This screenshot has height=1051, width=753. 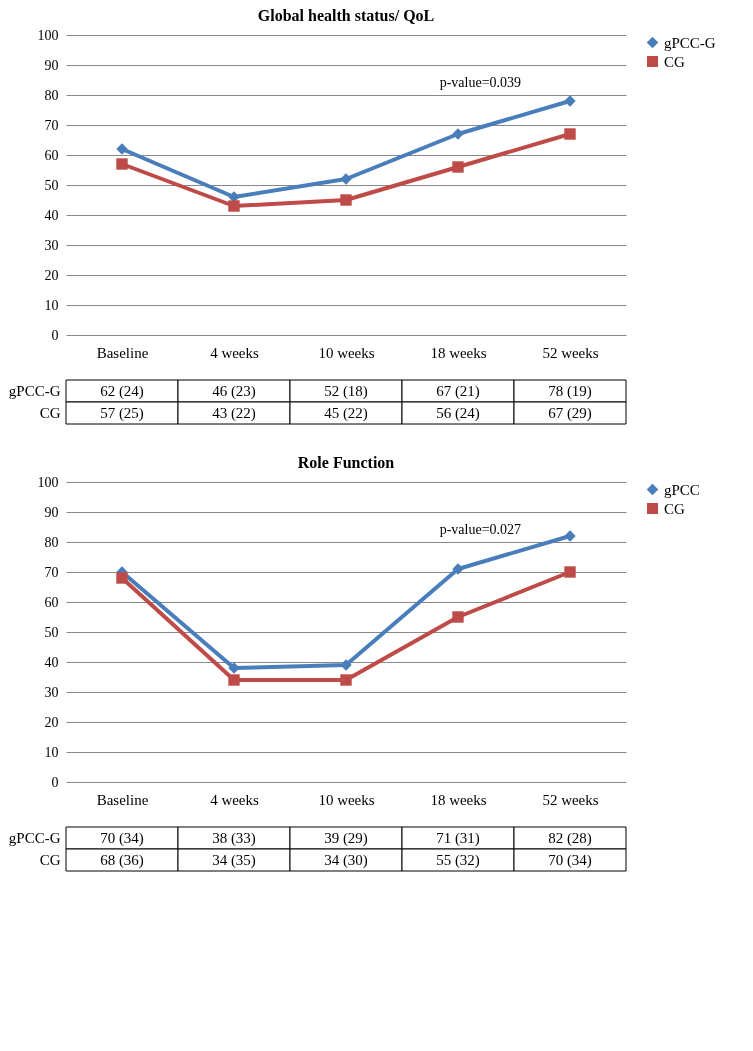 I want to click on data-label: 67 (29), so click(x=570, y=413).